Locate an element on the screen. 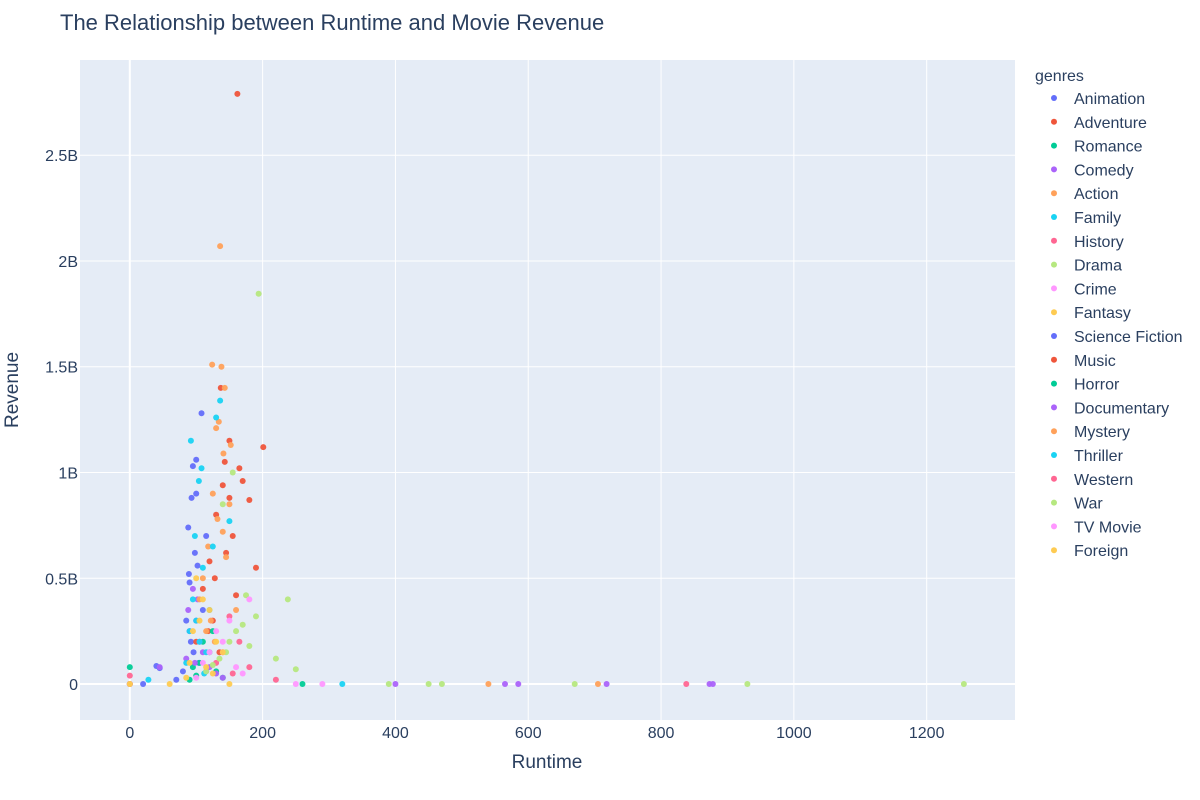 This screenshot has height=800, width=1200. legend-item: Fantasy is located at coordinates (1091, 313).